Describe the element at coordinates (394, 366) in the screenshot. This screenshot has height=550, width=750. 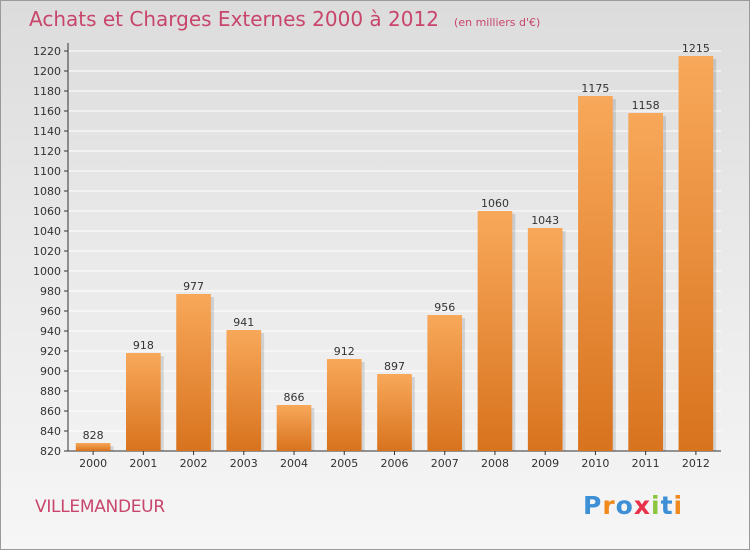
I see `bar-value-label: 897` at that location.